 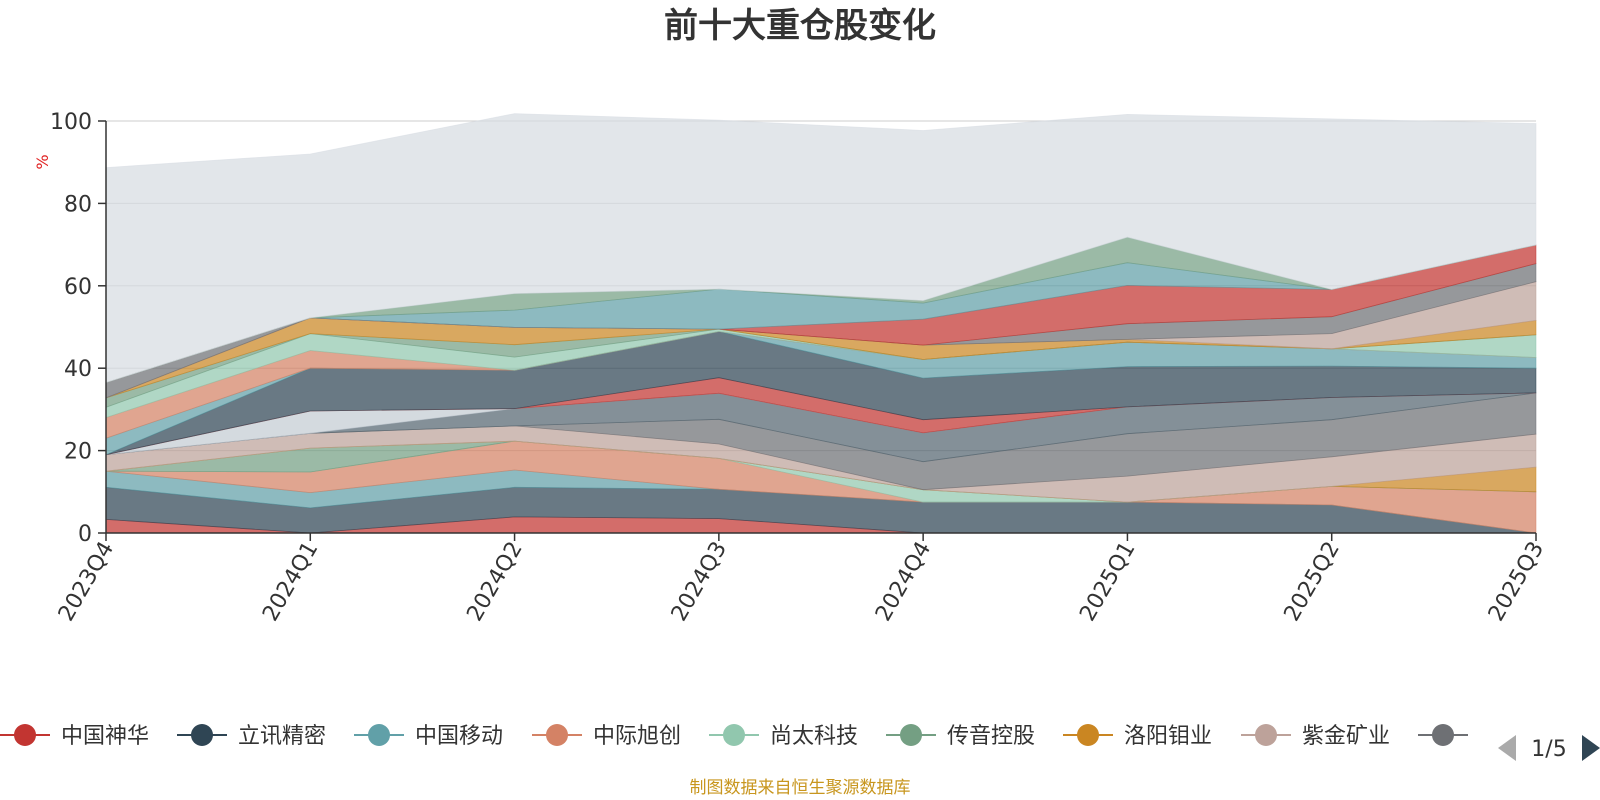 I want to click on y-tick-label: 60, so click(x=78, y=287).